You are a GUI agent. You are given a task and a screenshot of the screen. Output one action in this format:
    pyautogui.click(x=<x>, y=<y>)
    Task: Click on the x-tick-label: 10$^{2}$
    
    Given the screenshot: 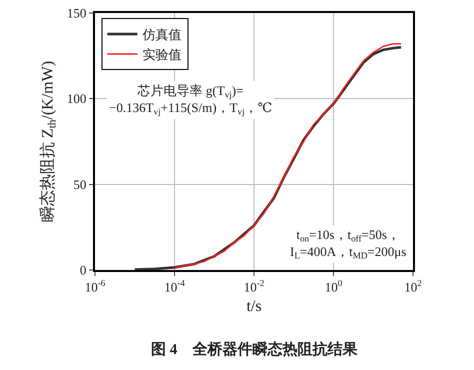 What is the action you would take?
    pyautogui.click(x=413, y=286)
    